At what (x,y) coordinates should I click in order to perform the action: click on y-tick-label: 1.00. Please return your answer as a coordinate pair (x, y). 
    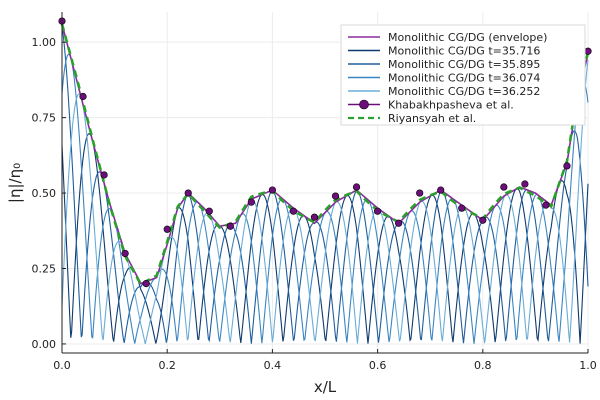
    Looking at the image, I should click on (44, 42).